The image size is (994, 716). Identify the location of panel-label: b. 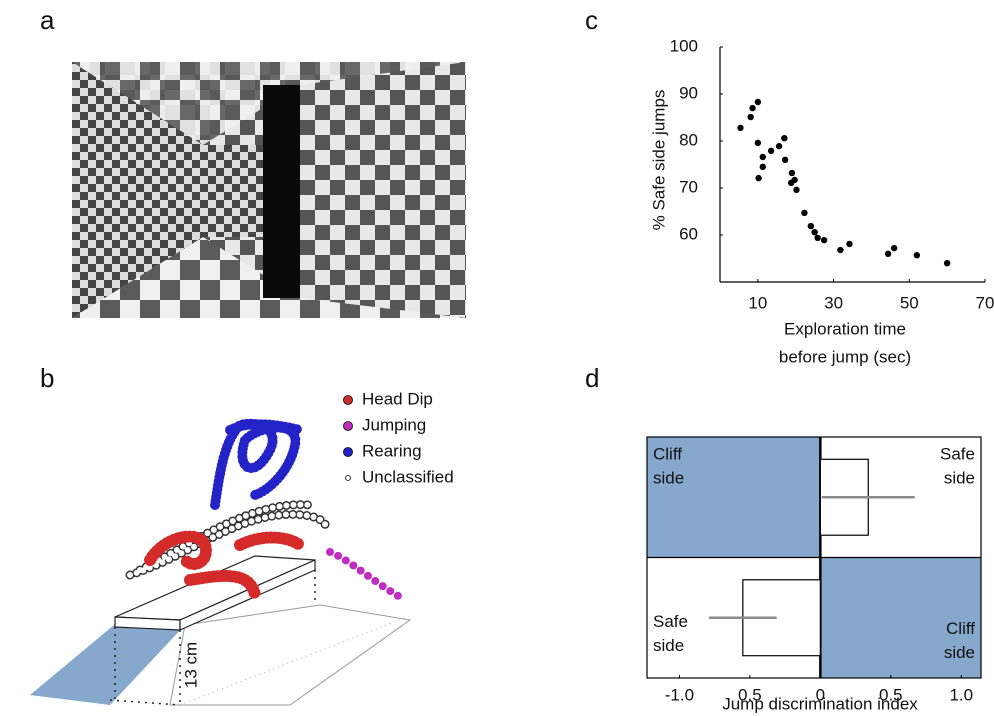
(47, 378).